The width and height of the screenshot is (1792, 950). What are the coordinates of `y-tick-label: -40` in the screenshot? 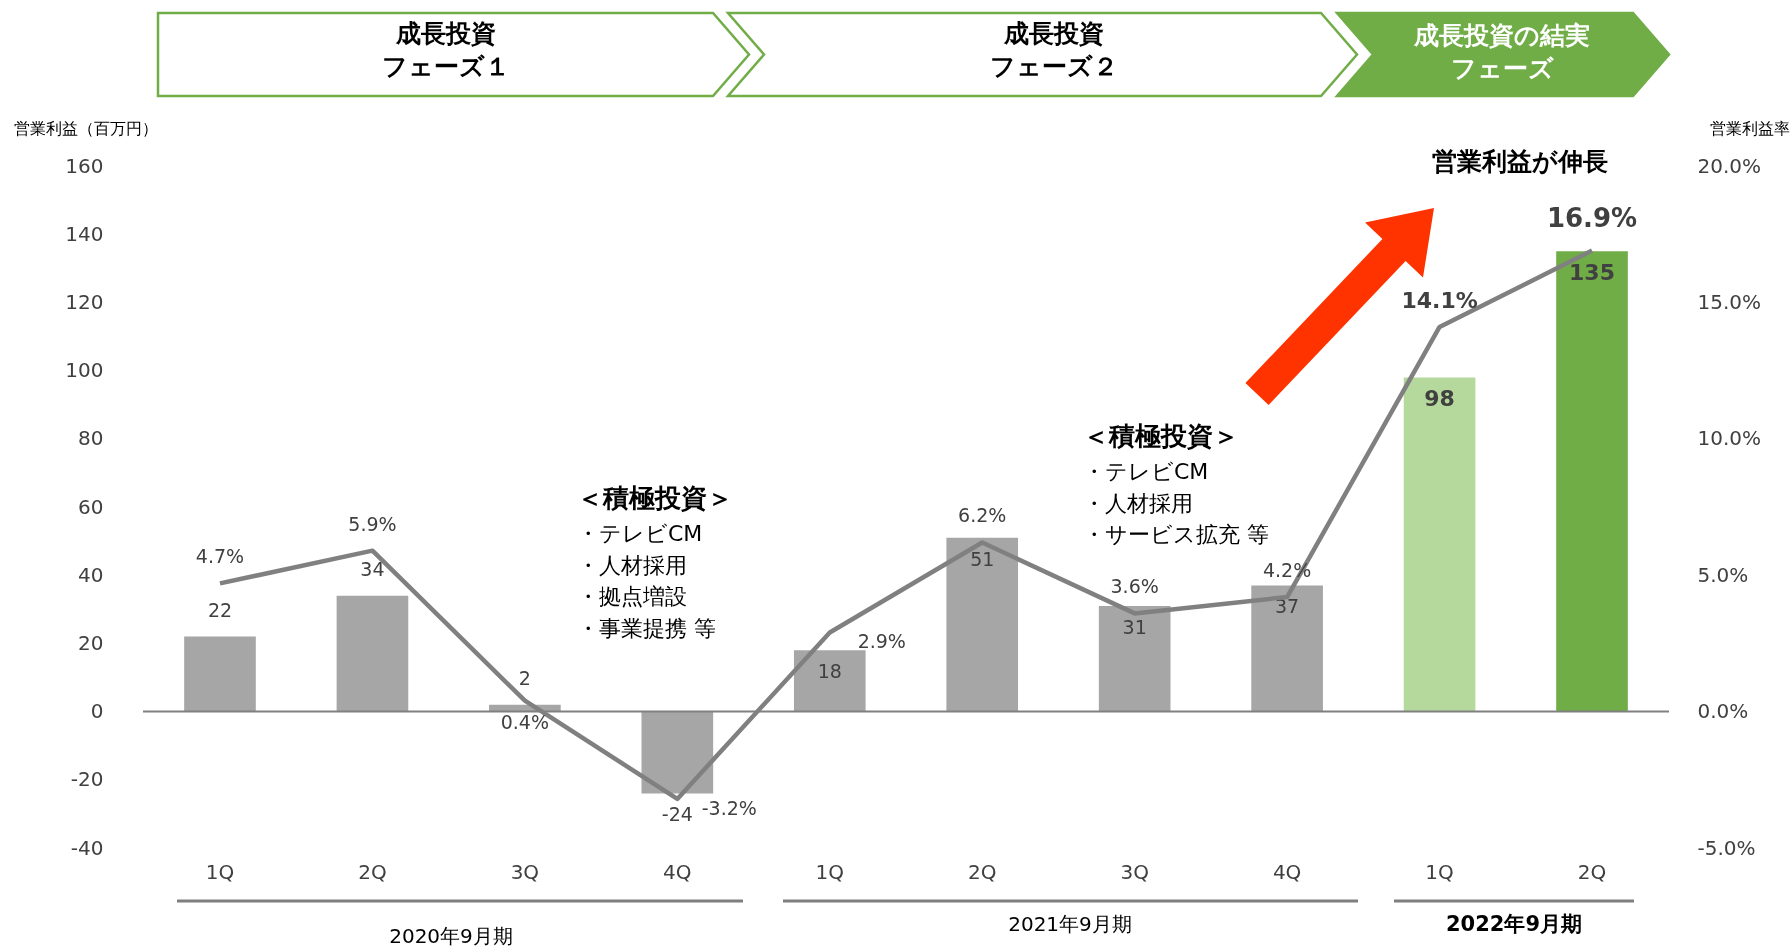 It's located at (87, 847).